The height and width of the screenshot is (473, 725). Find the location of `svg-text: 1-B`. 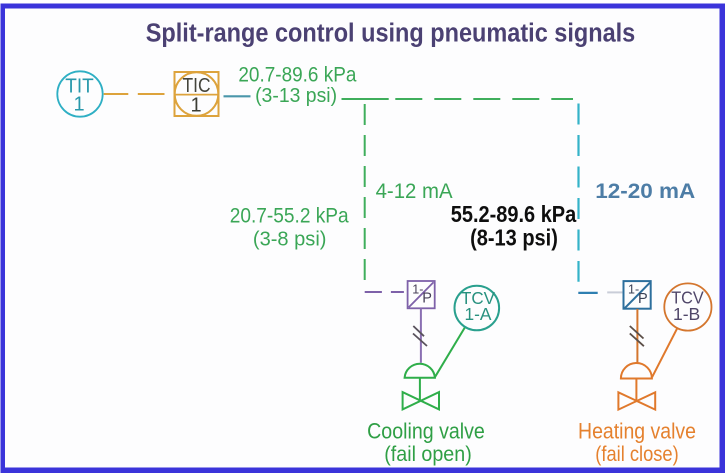

svg-text: 1-B is located at coordinates (686, 314).